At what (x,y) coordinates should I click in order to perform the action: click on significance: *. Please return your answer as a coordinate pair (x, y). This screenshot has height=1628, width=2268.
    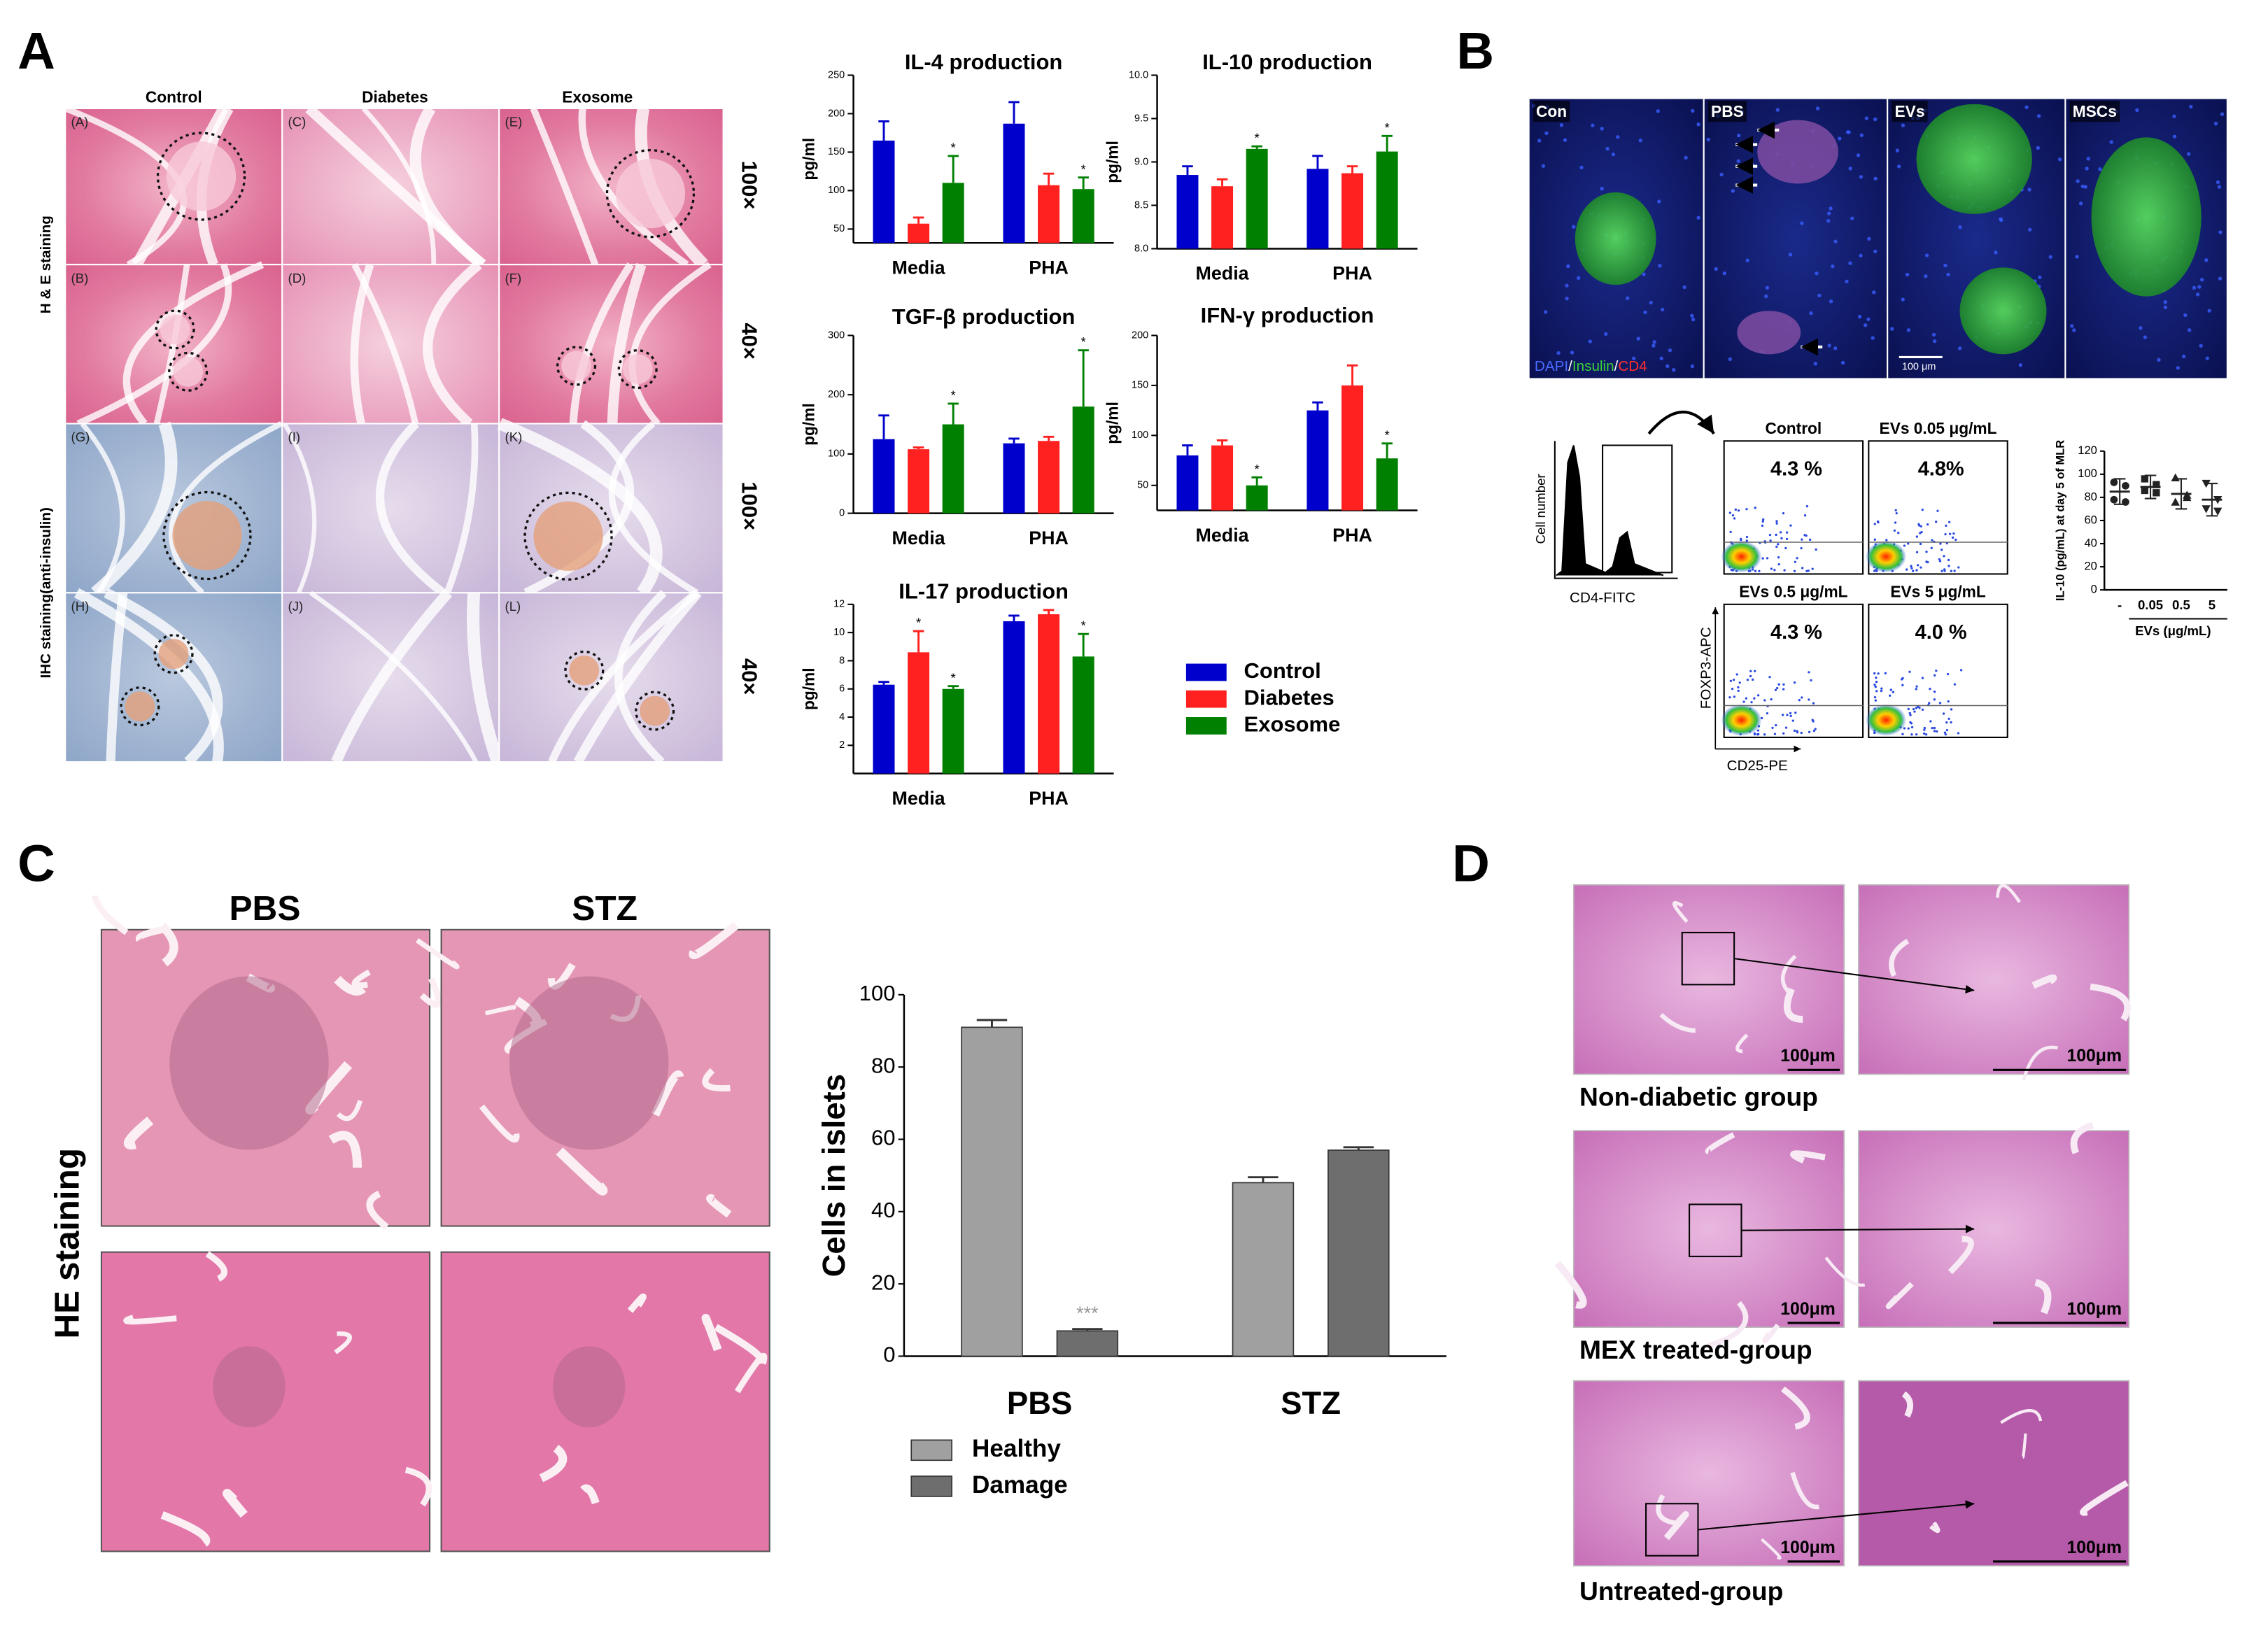
    Looking at the image, I should click on (1257, 469).